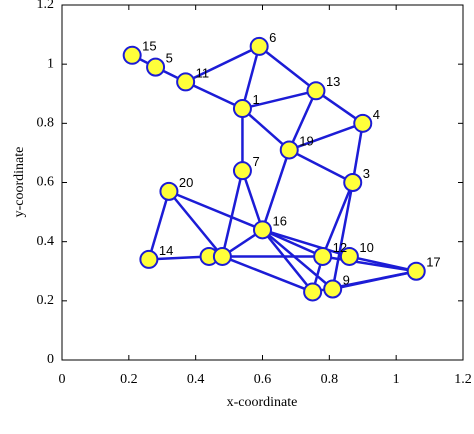  What do you see at coordinates (46, 300) in the screenshot?
I see `y-tick-label: 0.2` at bounding box center [46, 300].